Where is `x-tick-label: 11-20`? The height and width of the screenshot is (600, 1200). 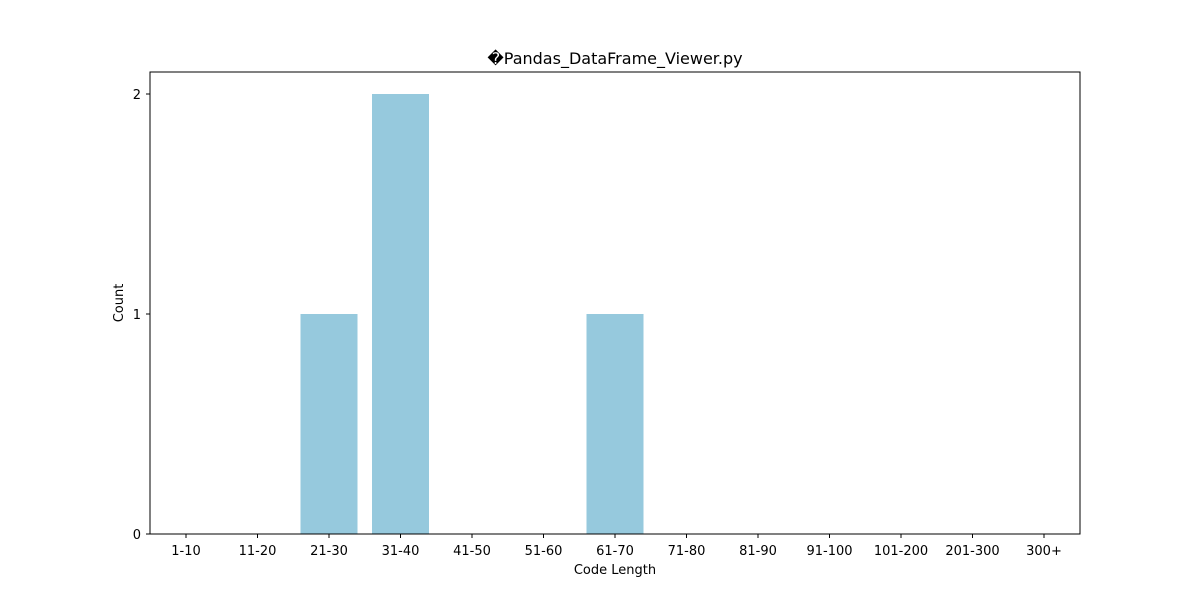 x-tick-label: 11-20 is located at coordinates (258, 551).